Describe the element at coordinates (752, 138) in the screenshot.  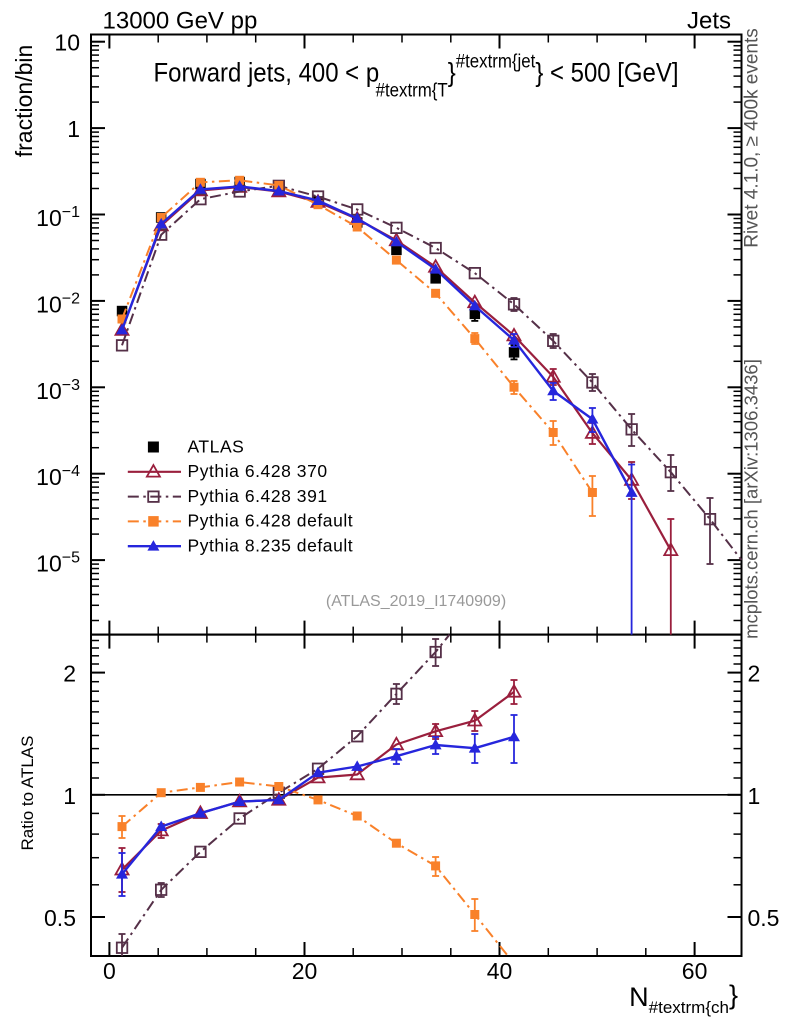
I see `svg-text: Rivet 4.1.0, ≥ 400k events` at that location.